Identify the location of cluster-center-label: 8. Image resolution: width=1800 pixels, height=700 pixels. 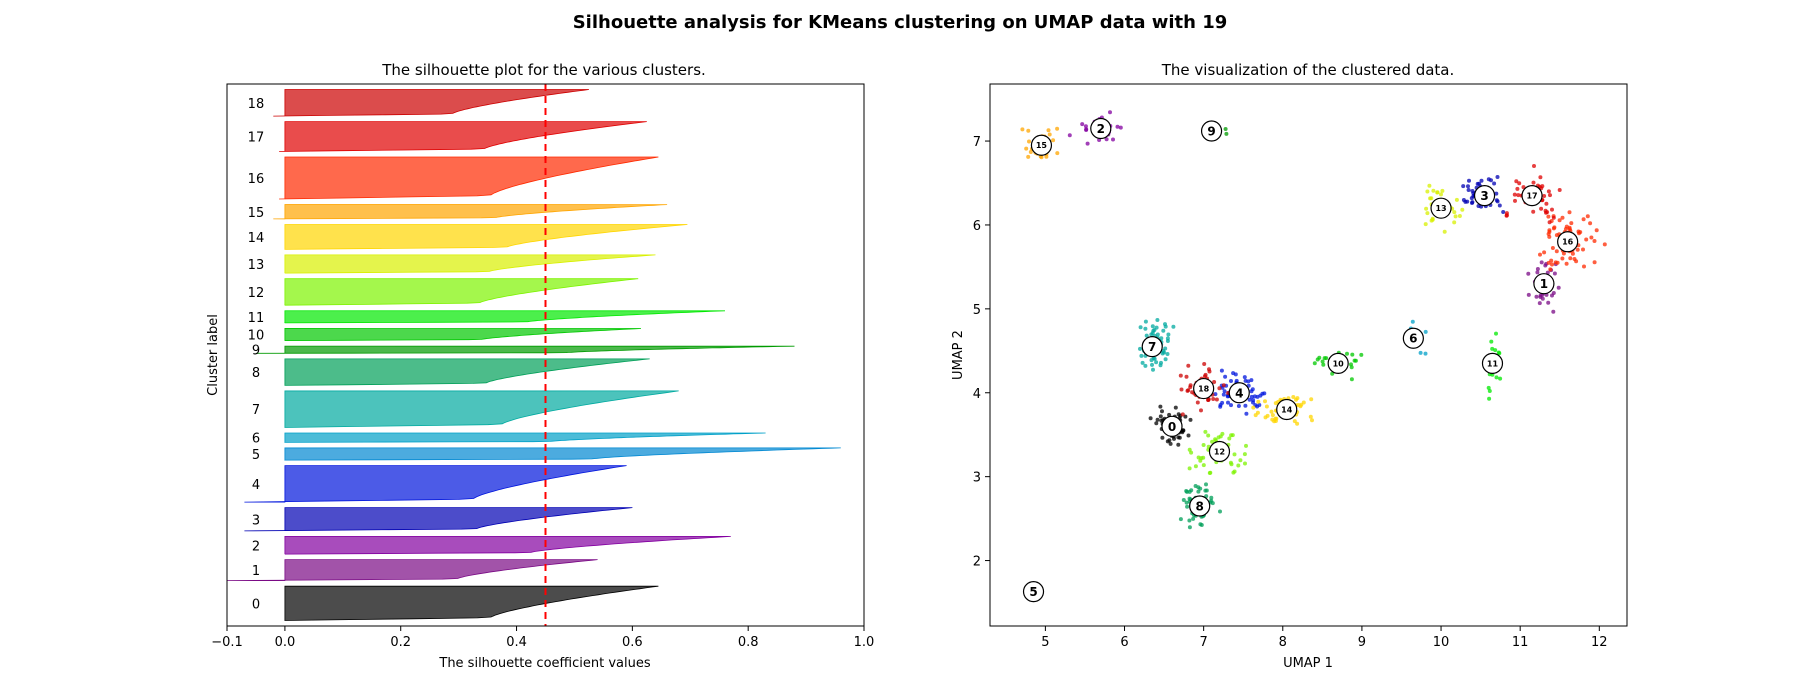
(1200, 507).